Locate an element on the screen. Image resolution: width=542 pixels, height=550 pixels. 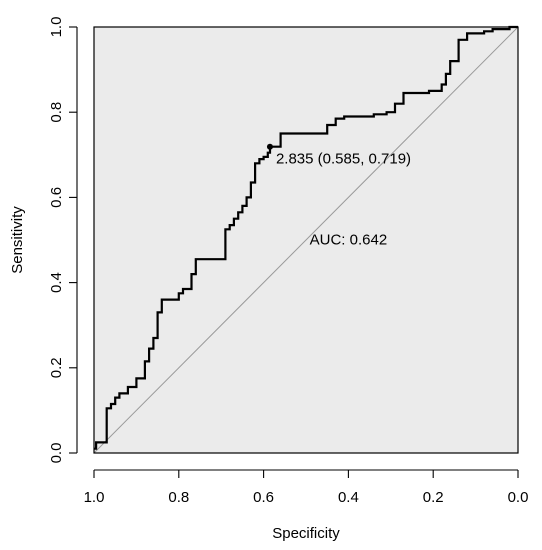
y-tick-label: 1.0 is located at coordinates (56, 27).